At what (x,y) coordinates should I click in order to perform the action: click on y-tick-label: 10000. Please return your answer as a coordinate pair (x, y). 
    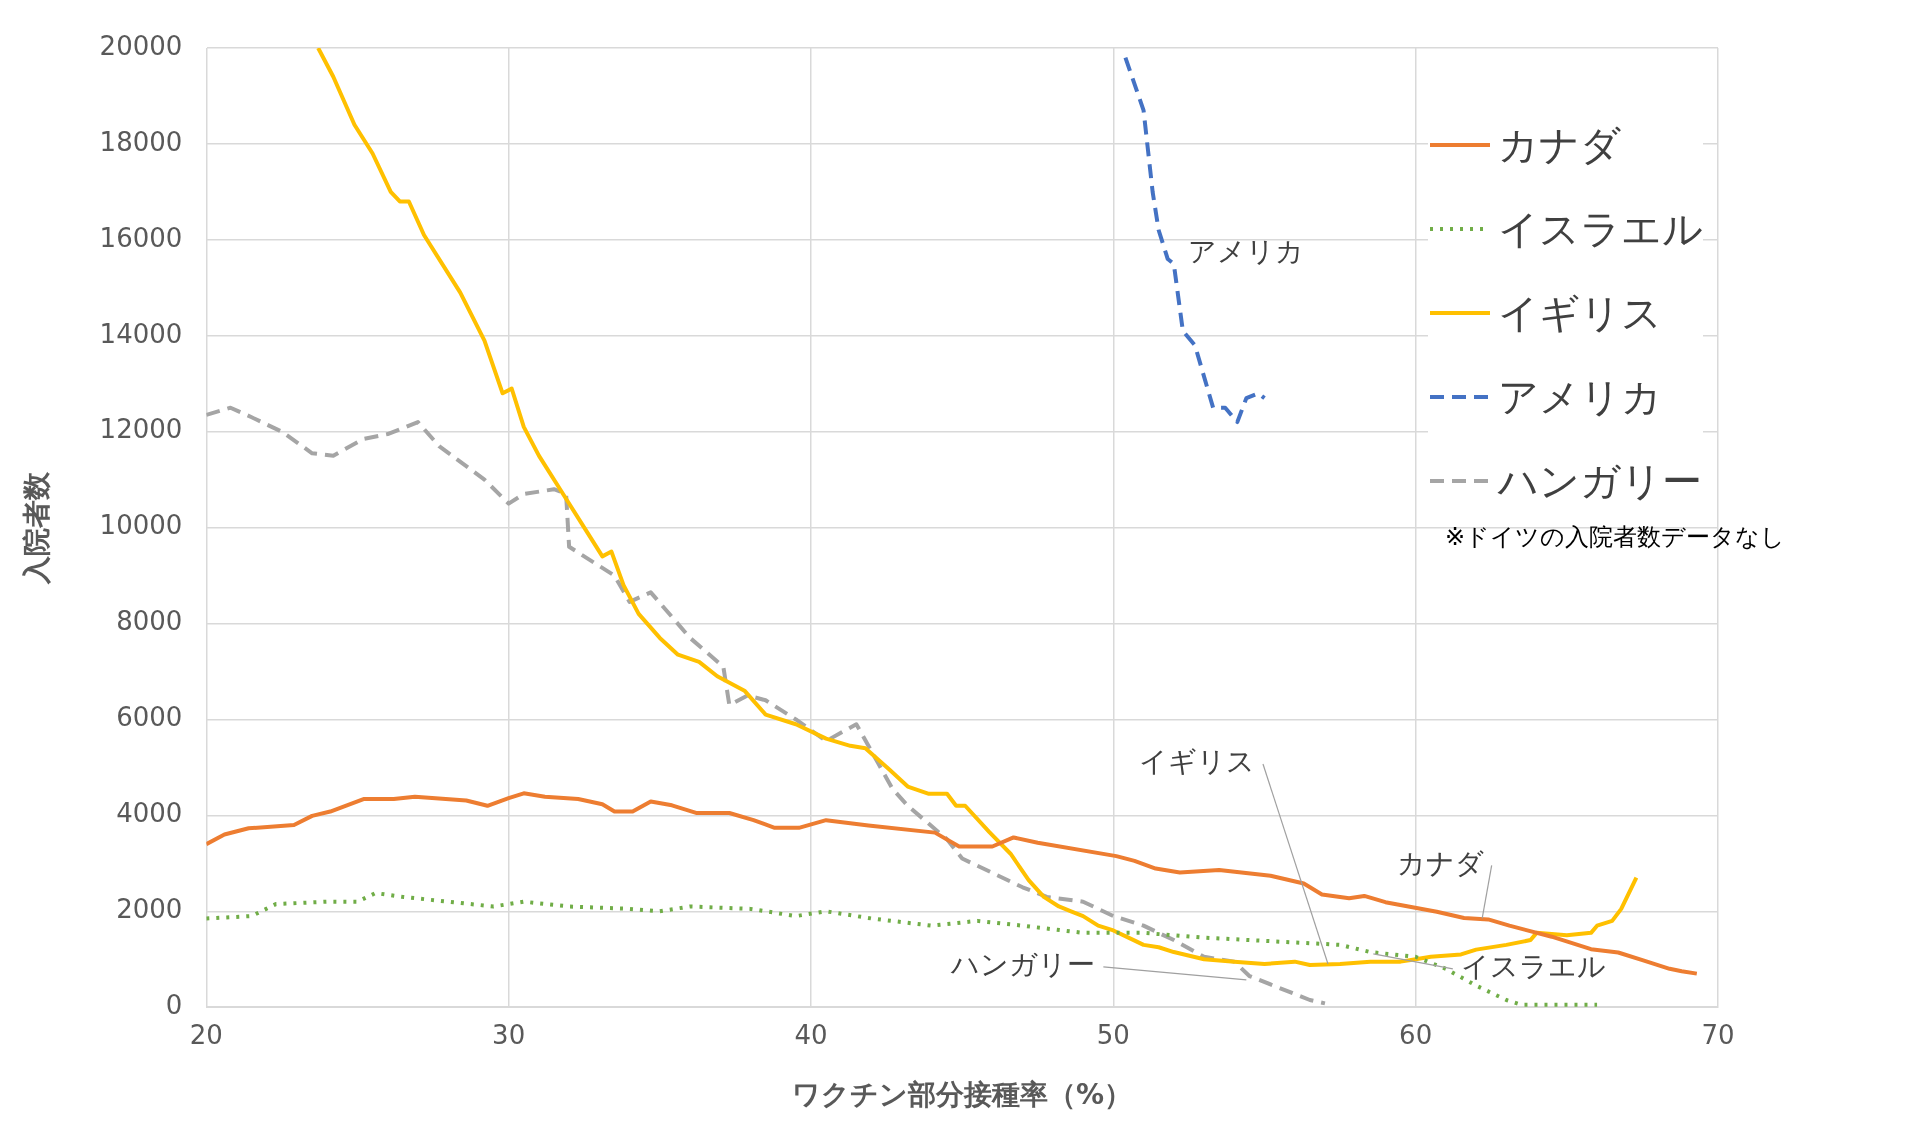
    Looking at the image, I should click on (141, 525).